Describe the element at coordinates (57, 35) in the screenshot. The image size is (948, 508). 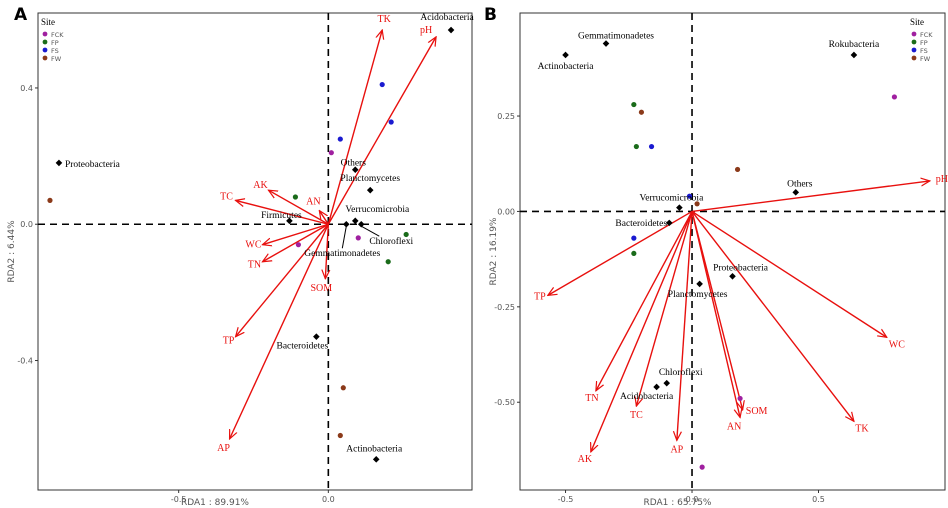
I see `legend-label-fck: FCK` at that location.